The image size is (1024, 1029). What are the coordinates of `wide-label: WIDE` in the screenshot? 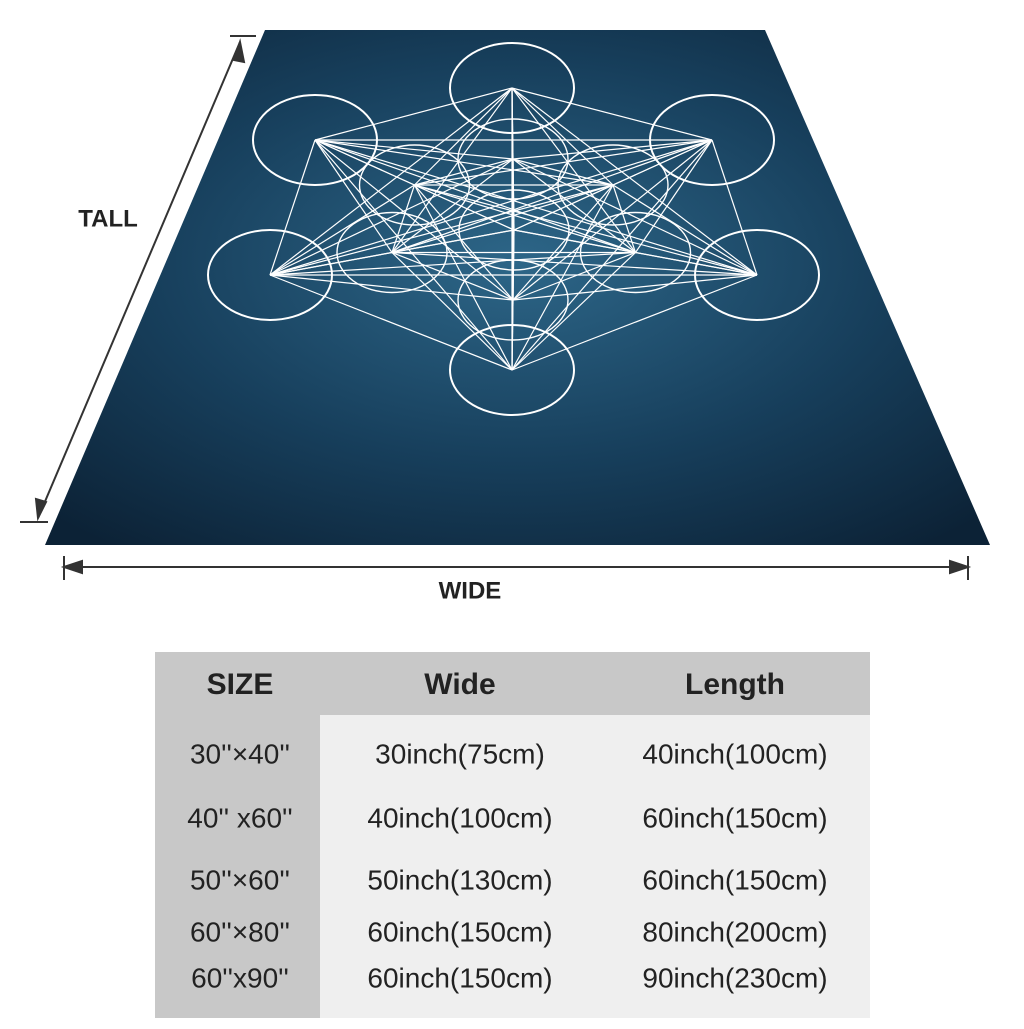 It's located at (470, 590).